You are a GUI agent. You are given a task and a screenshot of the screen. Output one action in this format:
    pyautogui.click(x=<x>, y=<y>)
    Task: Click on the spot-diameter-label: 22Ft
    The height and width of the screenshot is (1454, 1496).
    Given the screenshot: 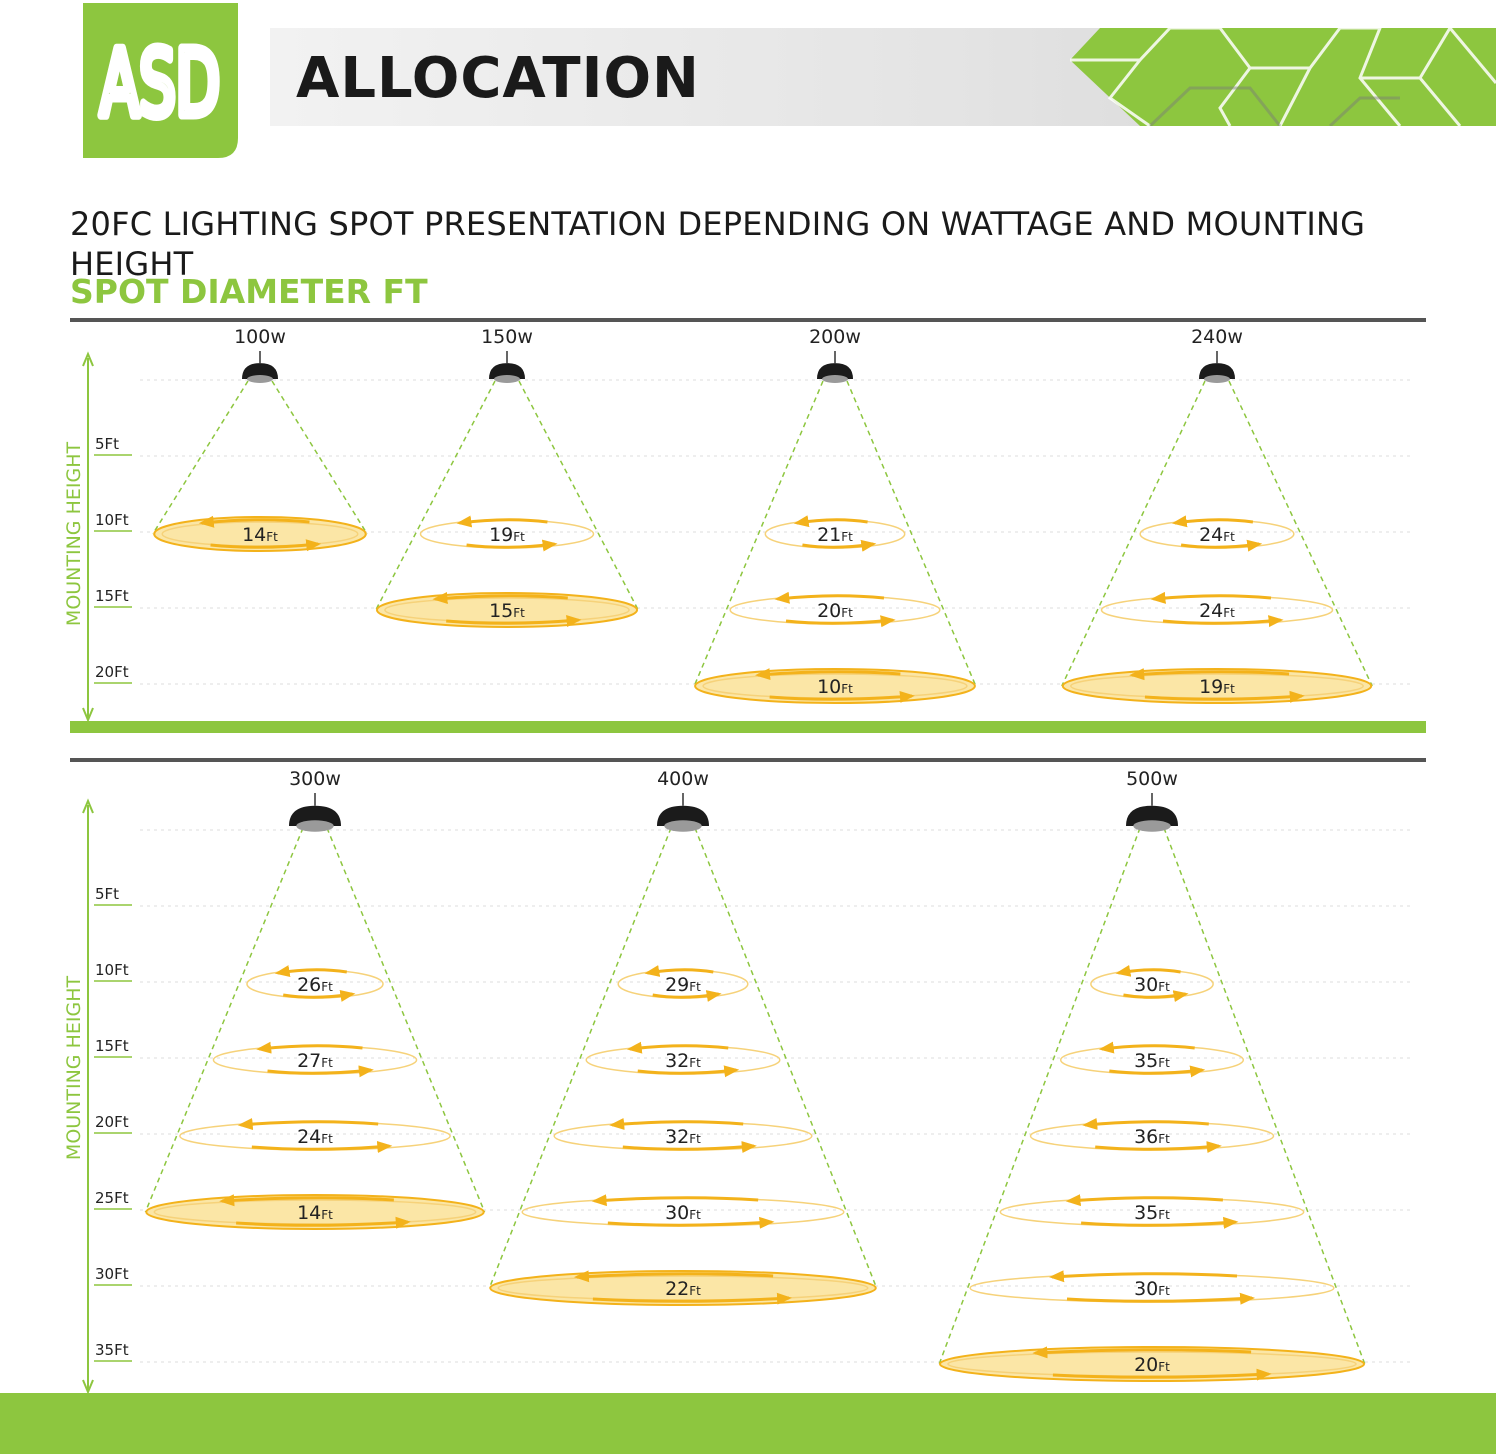 What is the action you would take?
    pyautogui.click(x=683, y=1289)
    